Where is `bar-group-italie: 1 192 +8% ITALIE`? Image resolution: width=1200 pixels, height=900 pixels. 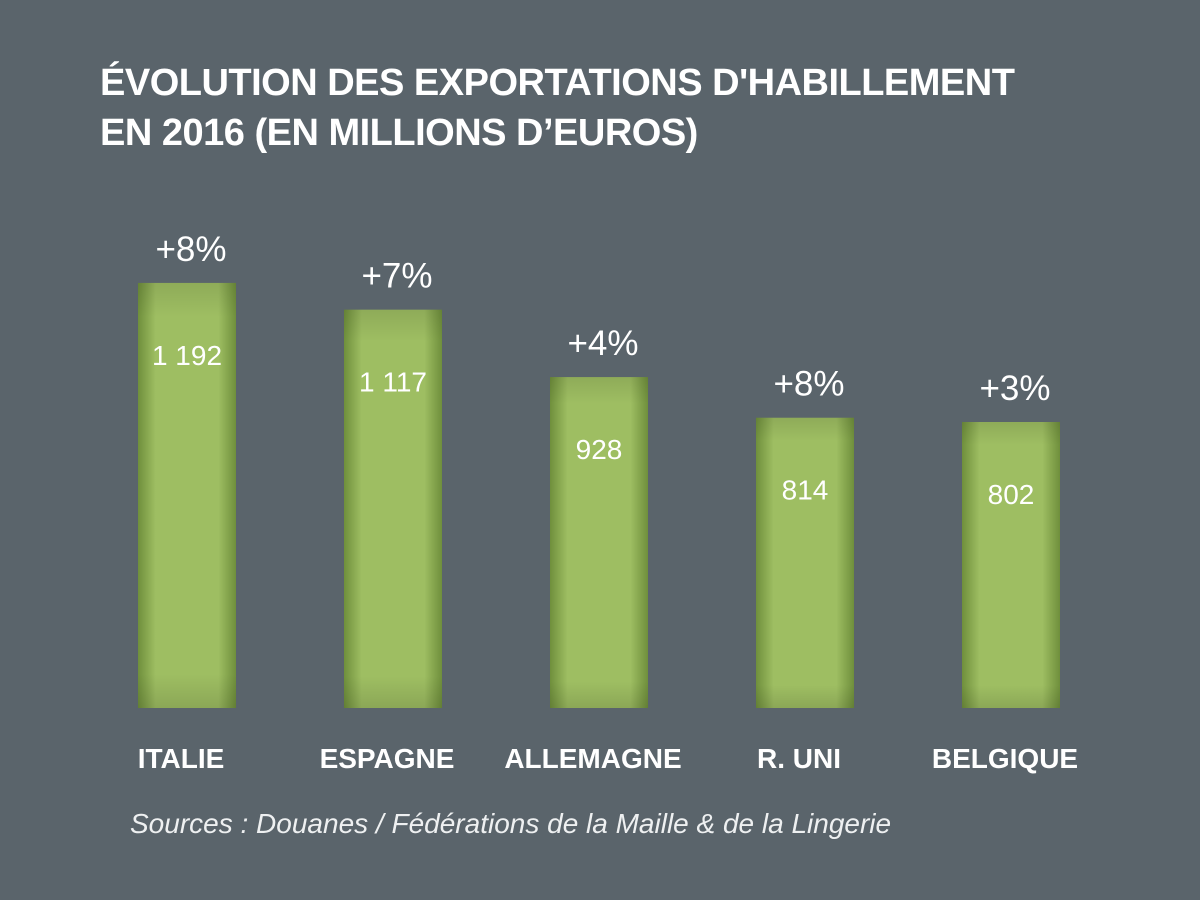
bar-group-italie: 1 192 +8% ITALIE is located at coordinates (187, 502).